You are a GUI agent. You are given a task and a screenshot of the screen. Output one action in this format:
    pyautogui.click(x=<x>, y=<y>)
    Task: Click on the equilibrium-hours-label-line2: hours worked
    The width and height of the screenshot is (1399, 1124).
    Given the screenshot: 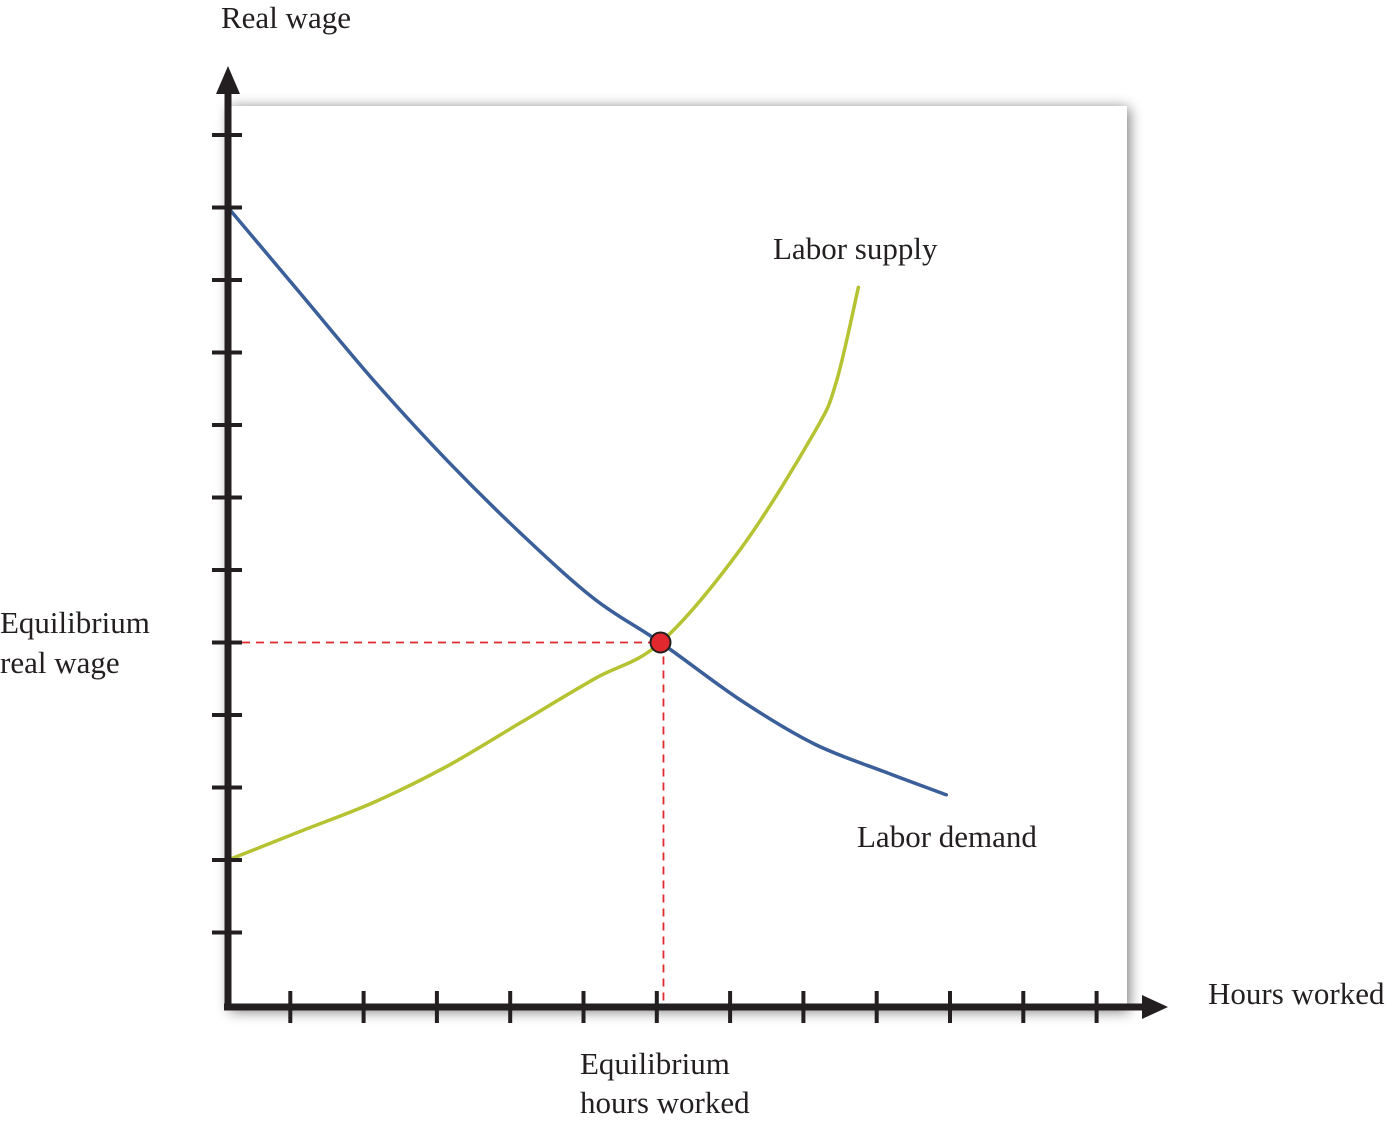 What is the action you would take?
    pyautogui.click(x=665, y=1102)
    